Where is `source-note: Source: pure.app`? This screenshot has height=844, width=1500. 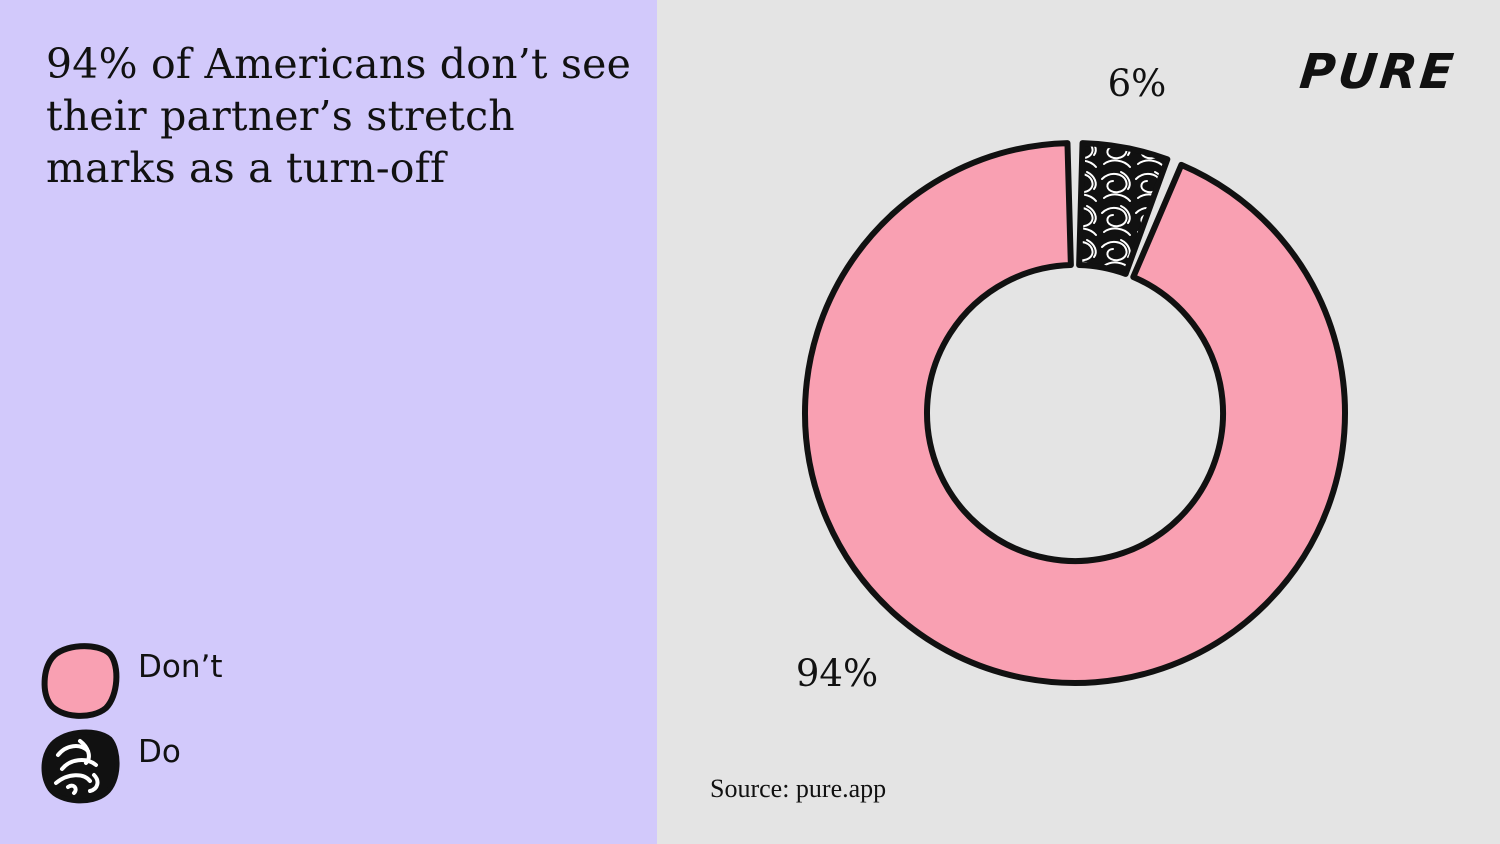
source-note: Source: pure.app is located at coordinates (798, 788).